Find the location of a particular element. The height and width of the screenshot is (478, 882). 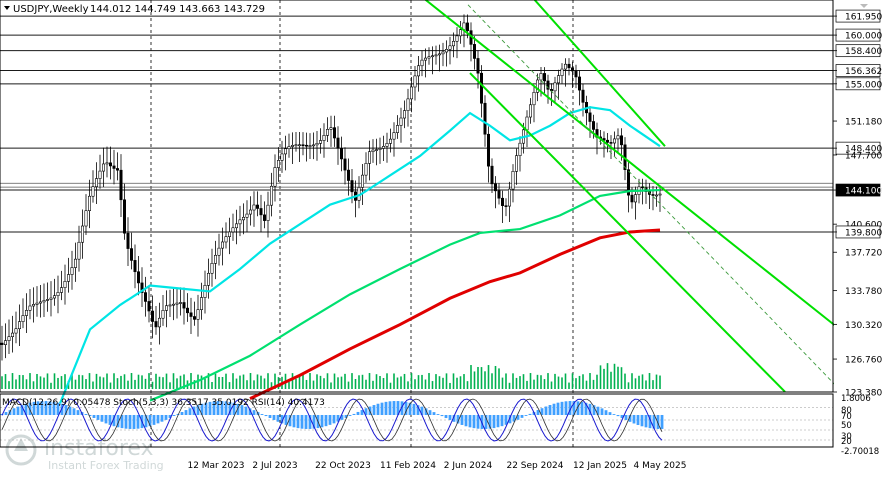

price-axis-label: 158.400 is located at coordinates (863, 52).